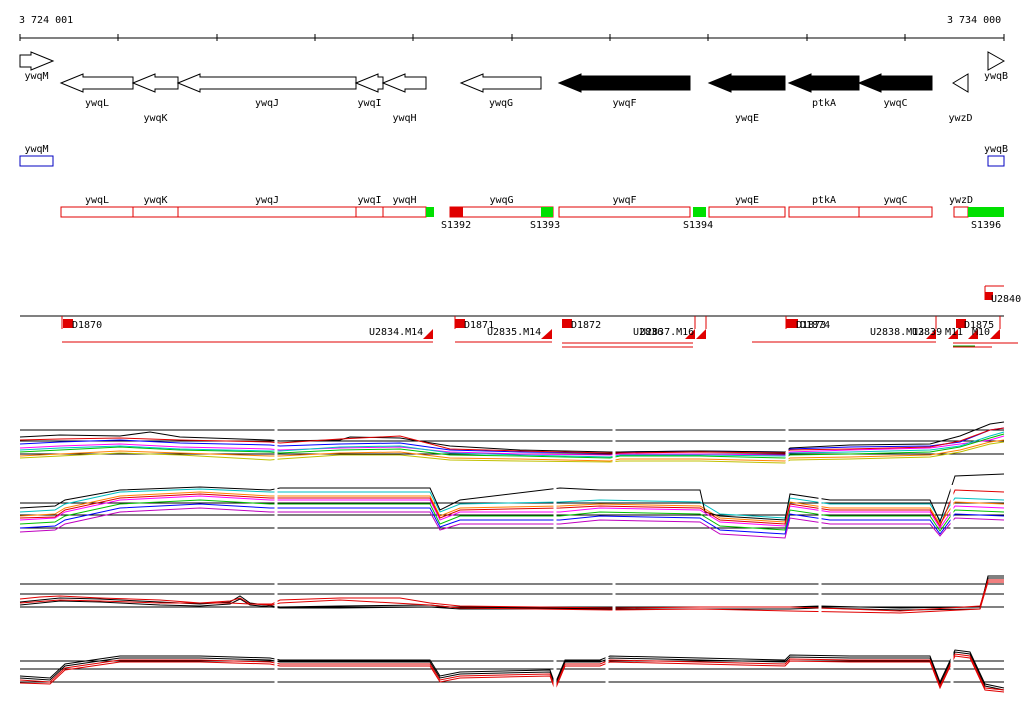 The height and width of the screenshot is (714, 1024). What do you see at coordinates (897, 332) in the screenshot?
I see `segment-label-U2838.M13: U2838.M13` at bounding box center [897, 332].